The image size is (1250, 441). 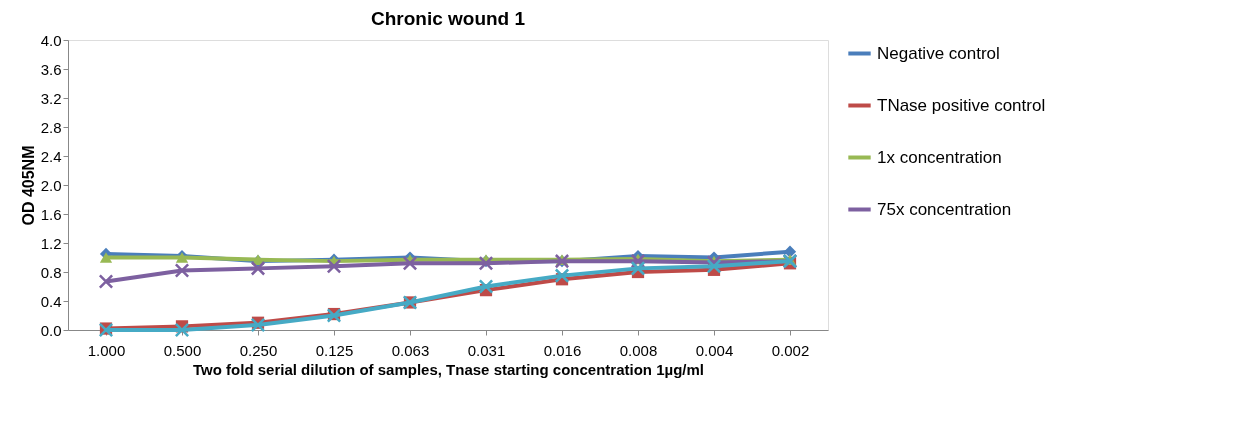 What do you see at coordinates (51, 185) in the screenshot?
I see `y-tick-label: 2.0` at bounding box center [51, 185].